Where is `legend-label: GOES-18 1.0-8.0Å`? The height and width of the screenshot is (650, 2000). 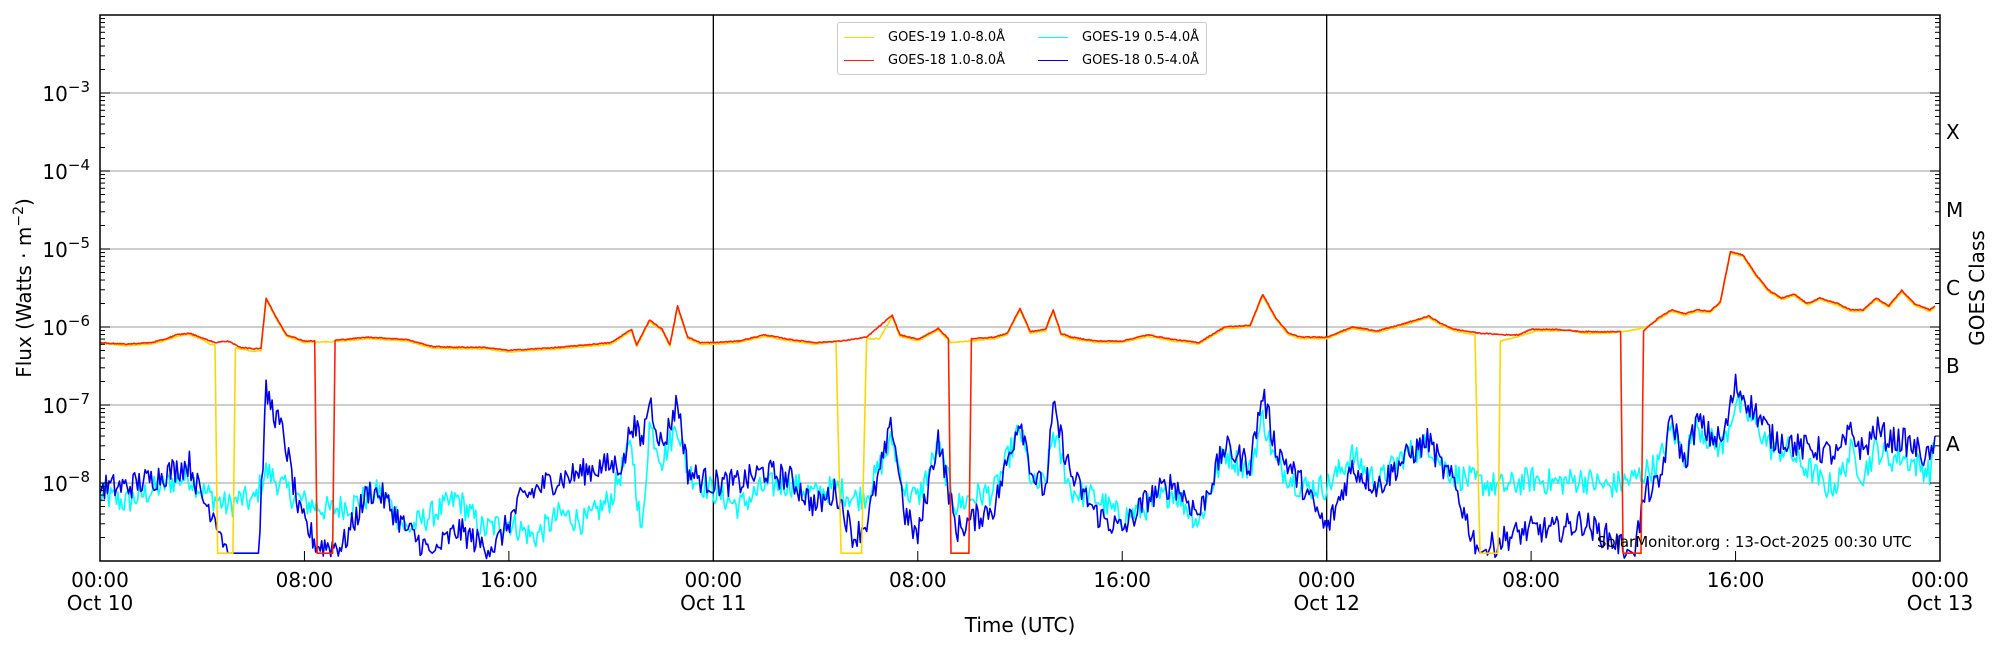 legend-label: GOES-18 1.0-8.0Å is located at coordinates (947, 60).